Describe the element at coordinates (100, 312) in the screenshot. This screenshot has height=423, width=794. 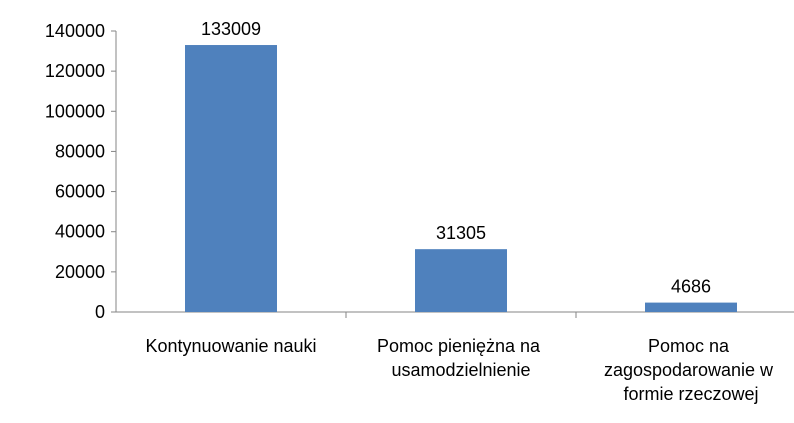
I see `y-tick-label: 0` at that location.